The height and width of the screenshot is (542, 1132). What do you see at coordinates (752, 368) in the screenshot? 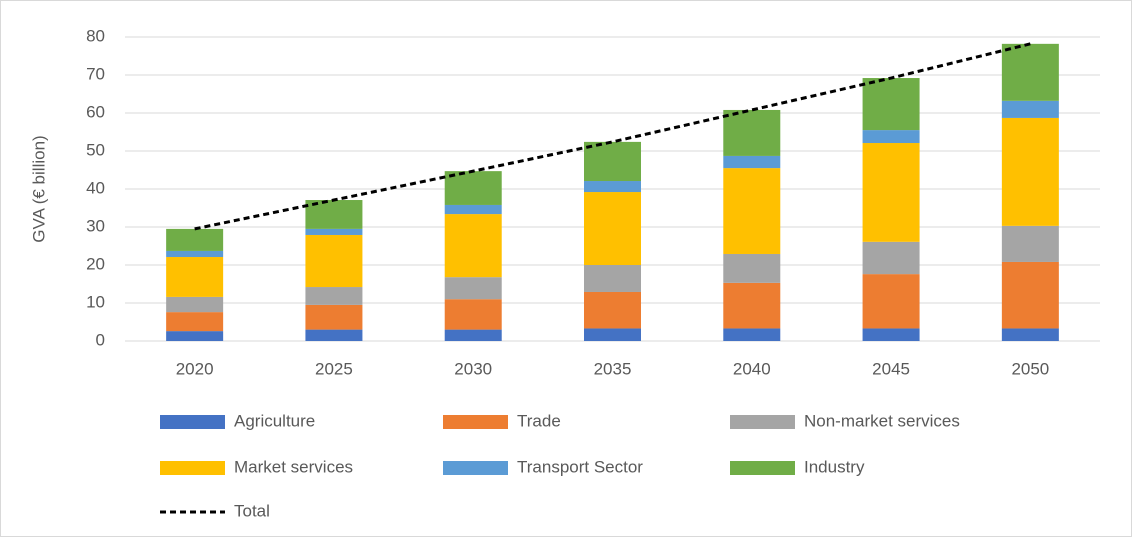
I see `x-tick-label: 2040` at bounding box center [752, 368].